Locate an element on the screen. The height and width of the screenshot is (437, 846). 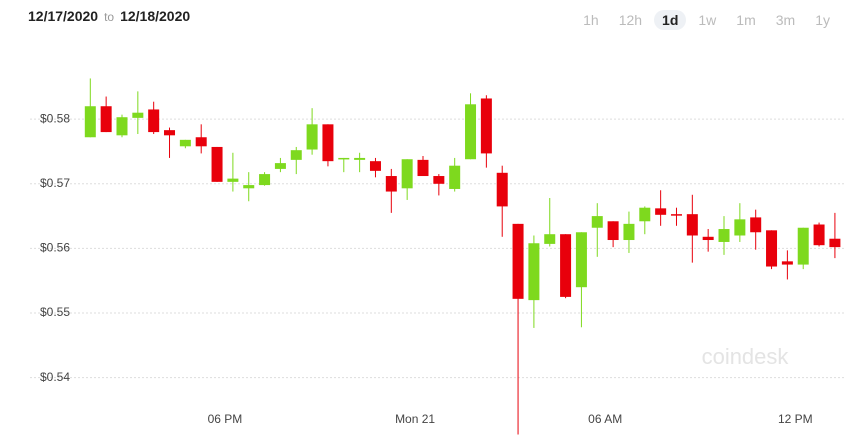
y-tick-label: $0.54 is located at coordinates (55, 377).